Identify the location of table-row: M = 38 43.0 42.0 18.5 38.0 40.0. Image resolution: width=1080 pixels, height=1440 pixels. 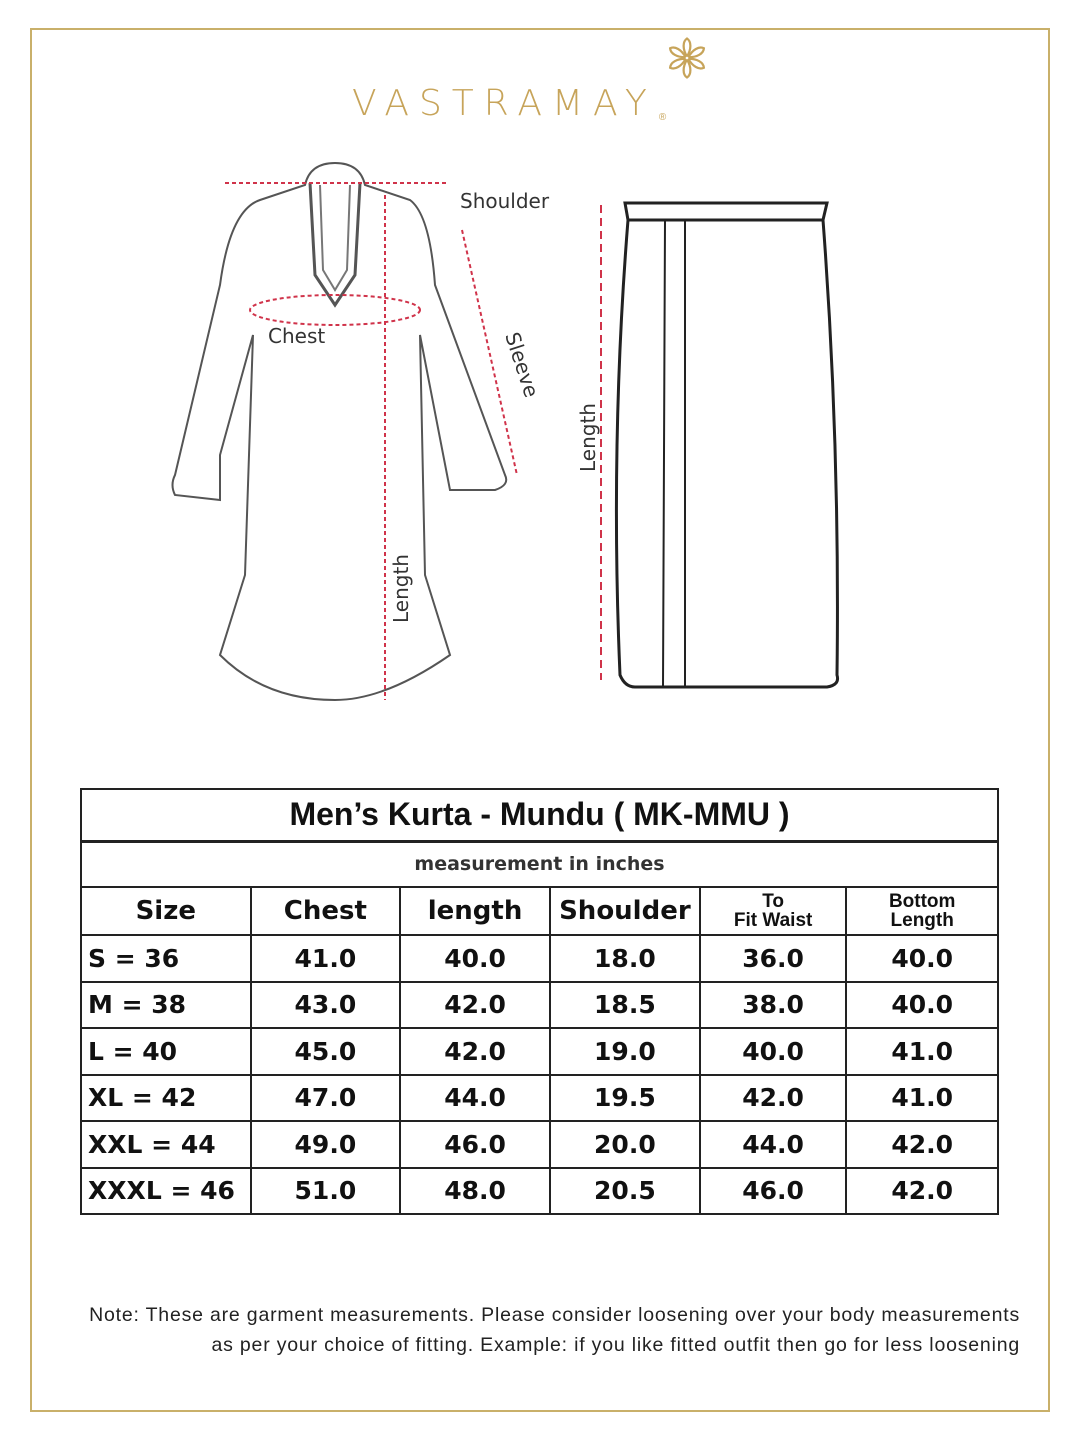
(539, 1004).